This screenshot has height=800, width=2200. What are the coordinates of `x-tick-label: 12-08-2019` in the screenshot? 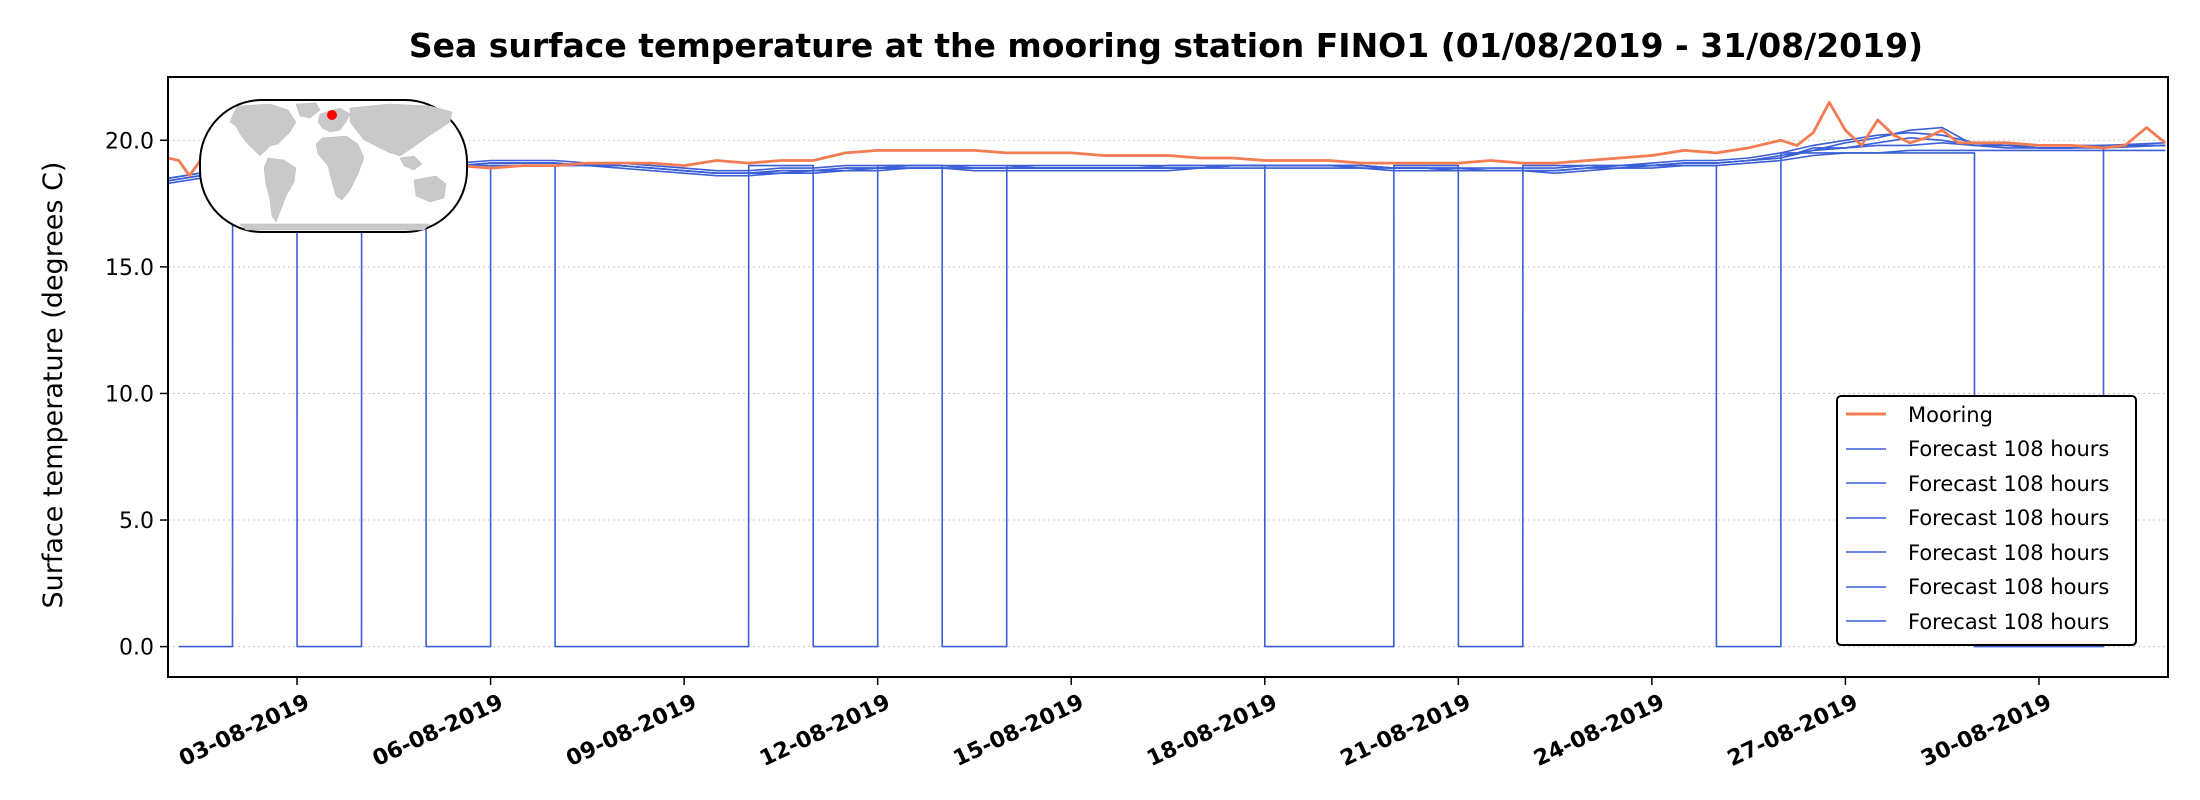 It's located at (825, 731).